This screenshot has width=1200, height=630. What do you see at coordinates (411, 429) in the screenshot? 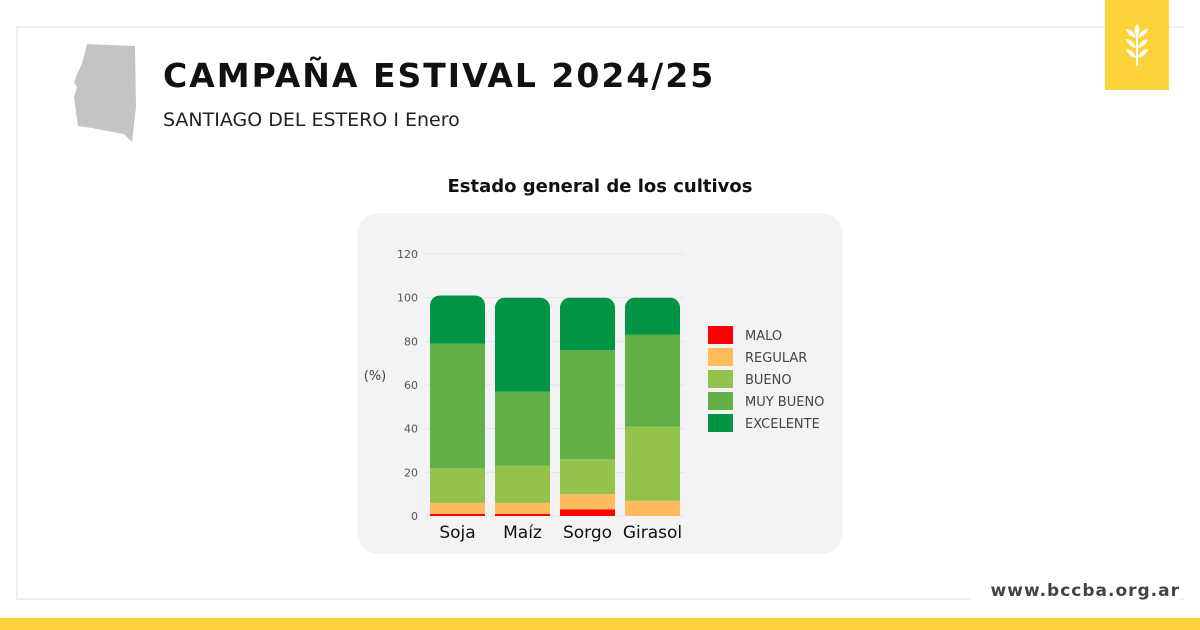
I see `y-tick-label: 40` at bounding box center [411, 429].